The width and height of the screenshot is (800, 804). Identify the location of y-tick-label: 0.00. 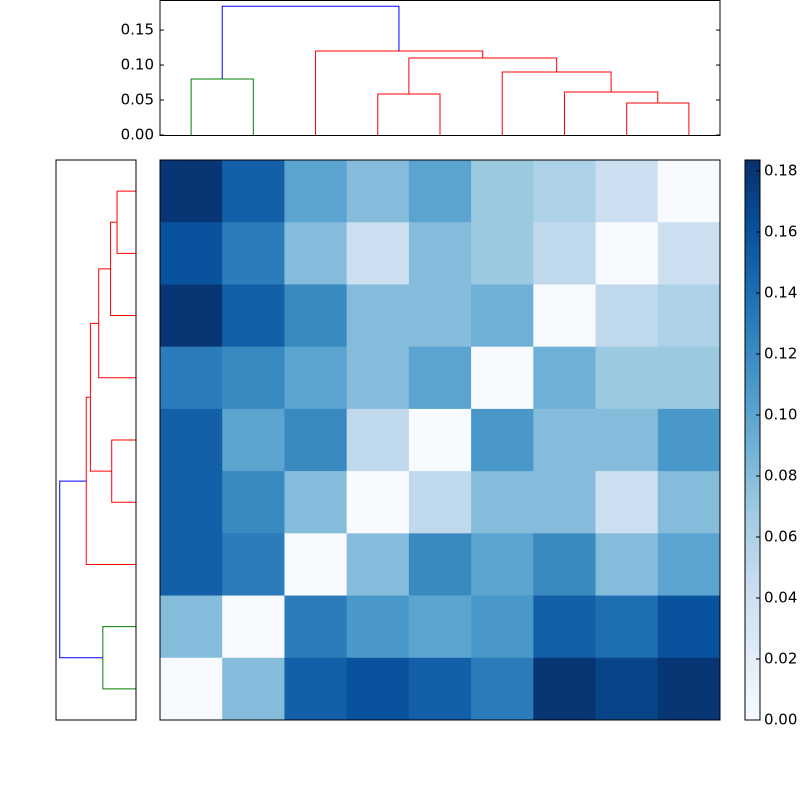
(137, 135).